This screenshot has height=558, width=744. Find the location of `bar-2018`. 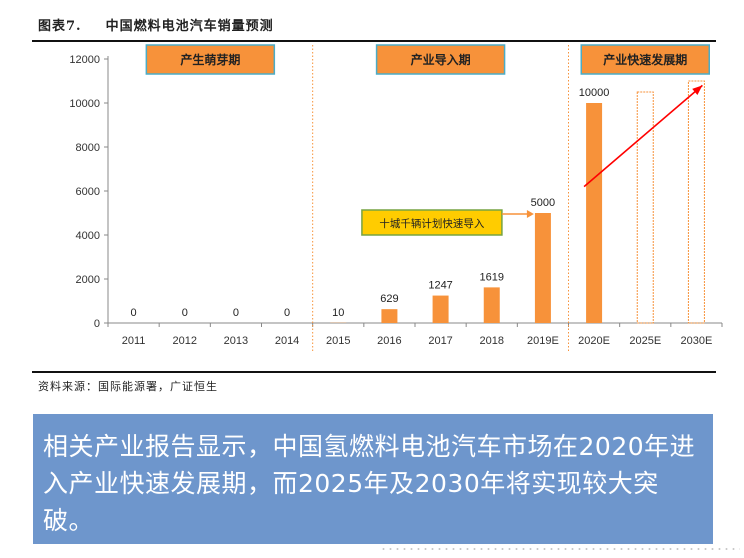

bar-2018 is located at coordinates (491, 305).